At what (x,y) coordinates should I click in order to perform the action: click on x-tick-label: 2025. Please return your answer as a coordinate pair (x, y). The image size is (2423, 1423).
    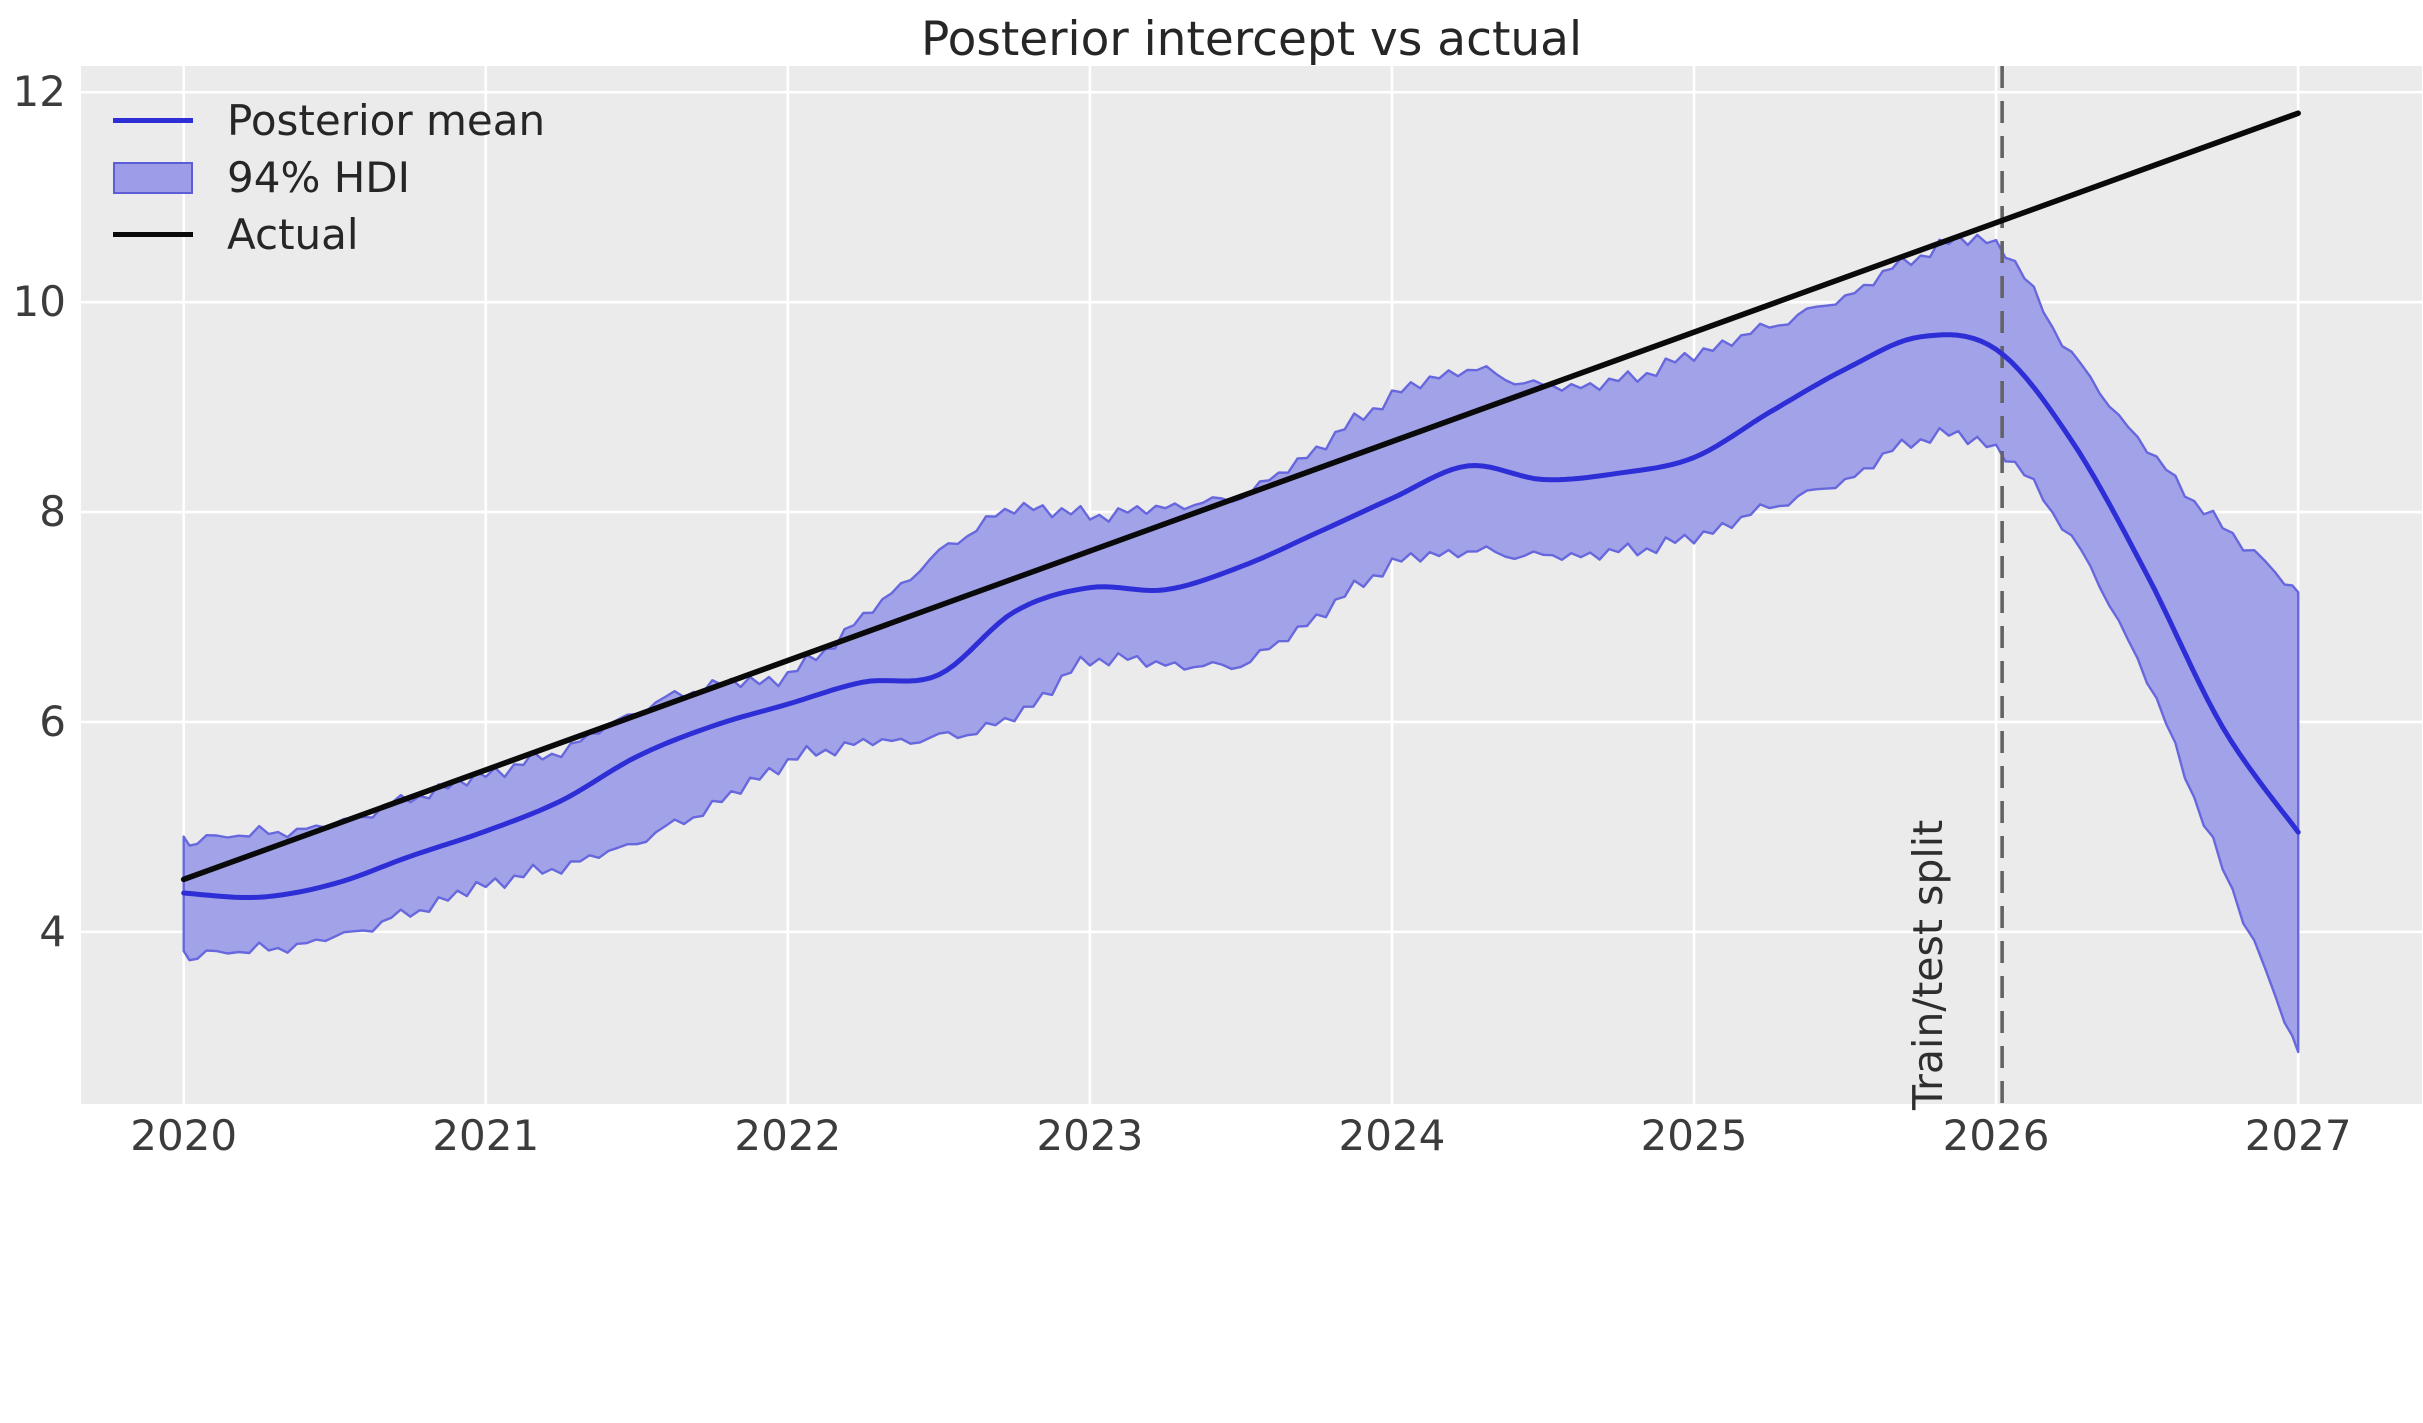
    Looking at the image, I should click on (1694, 1135).